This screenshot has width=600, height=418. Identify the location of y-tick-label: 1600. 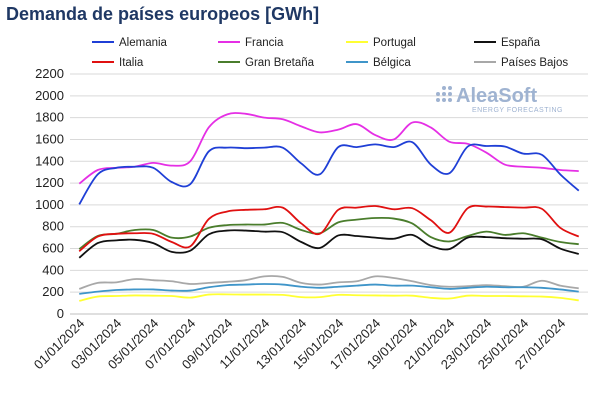
(49, 138).